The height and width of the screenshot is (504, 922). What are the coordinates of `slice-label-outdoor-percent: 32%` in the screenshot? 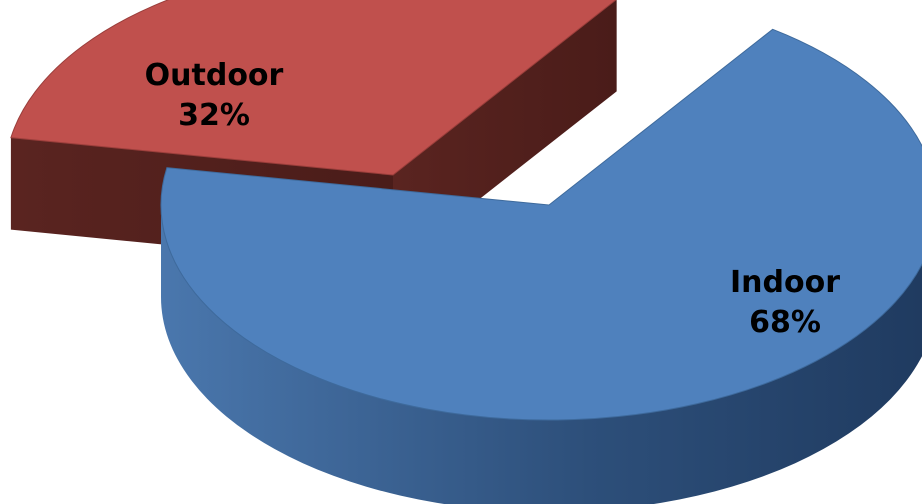 It's located at (214, 115).